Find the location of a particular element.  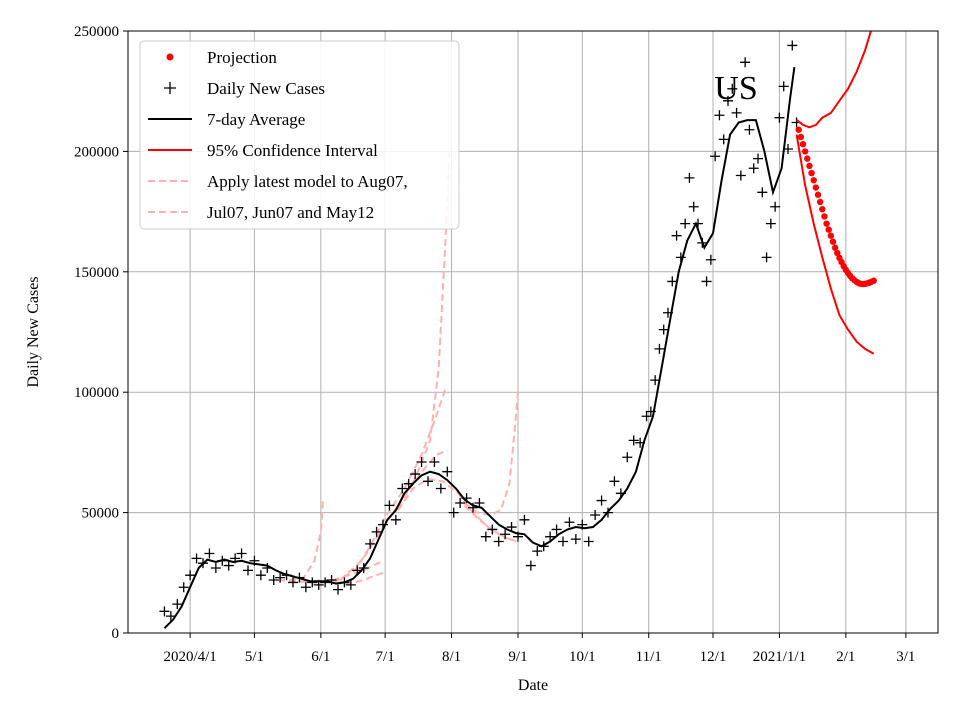

legend-marker-projection is located at coordinates (170, 57).